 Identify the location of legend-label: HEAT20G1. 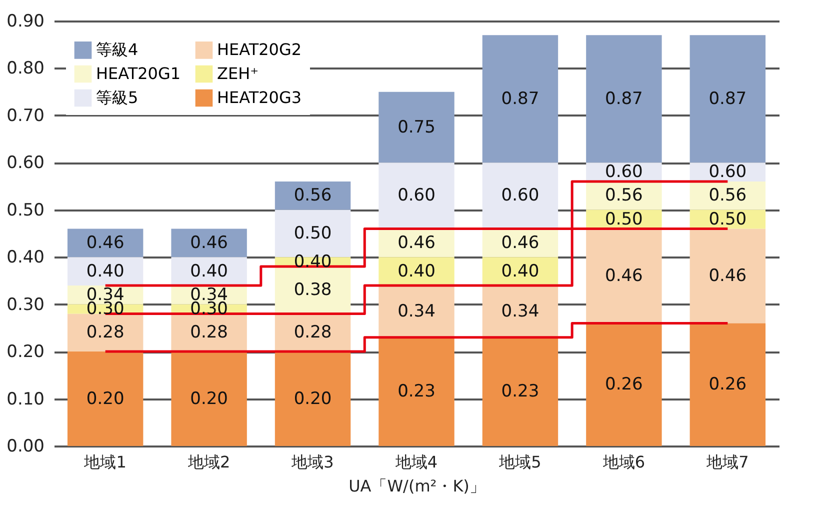
(138, 73).